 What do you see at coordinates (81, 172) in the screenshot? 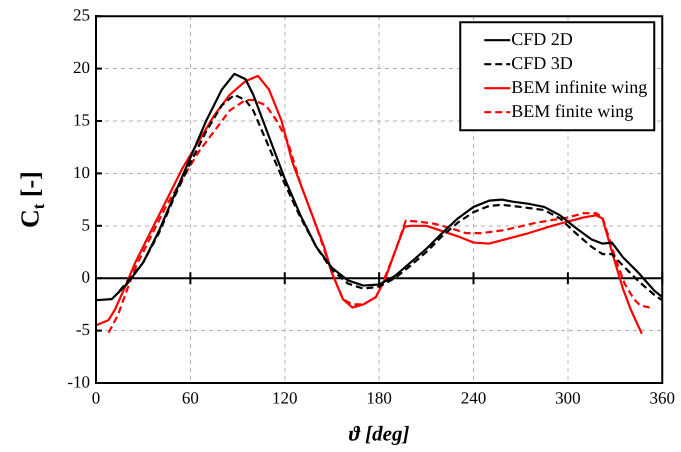
I see `y-tick-label: 10` at bounding box center [81, 172].